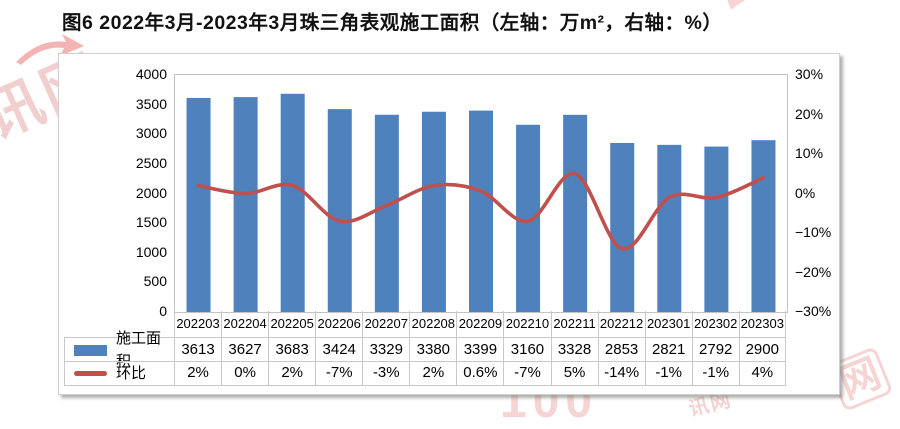 The image size is (900, 429). Describe the element at coordinates (432, 324) in the screenshot. I see `x-axis-label: 202208` at that location.